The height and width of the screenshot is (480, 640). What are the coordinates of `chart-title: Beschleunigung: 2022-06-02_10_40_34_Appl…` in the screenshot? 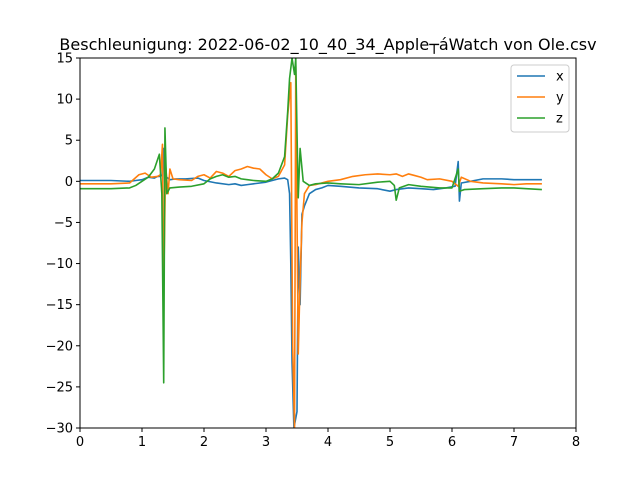 It's located at (327, 45).